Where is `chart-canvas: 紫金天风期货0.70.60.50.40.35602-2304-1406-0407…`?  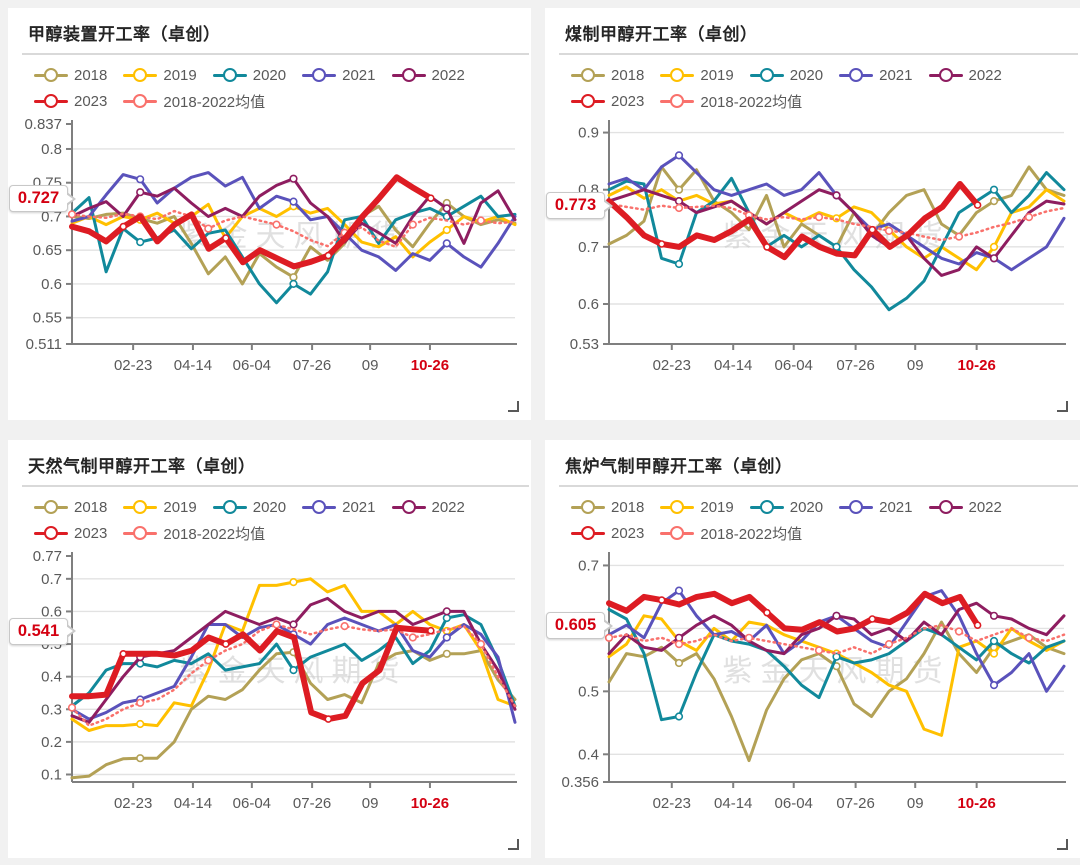 chart-canvas: 紫金天风期货0.70.60.50.40.35602-2304-1406-0407… is located at coordinates (813, 682).